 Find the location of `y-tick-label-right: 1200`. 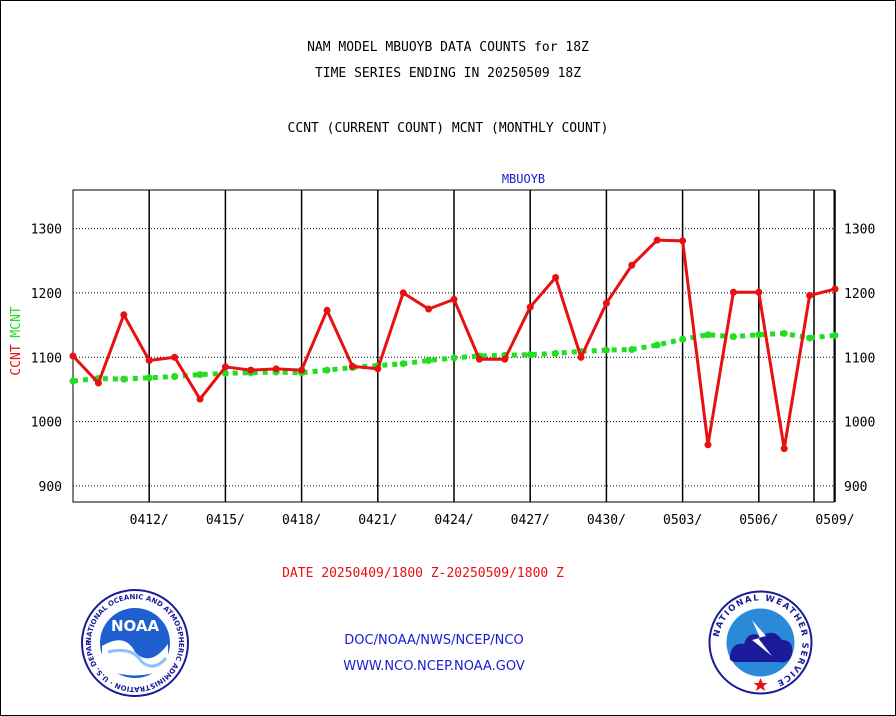

y-tick-label-right: 1200 is located at coordinates (859, 294).